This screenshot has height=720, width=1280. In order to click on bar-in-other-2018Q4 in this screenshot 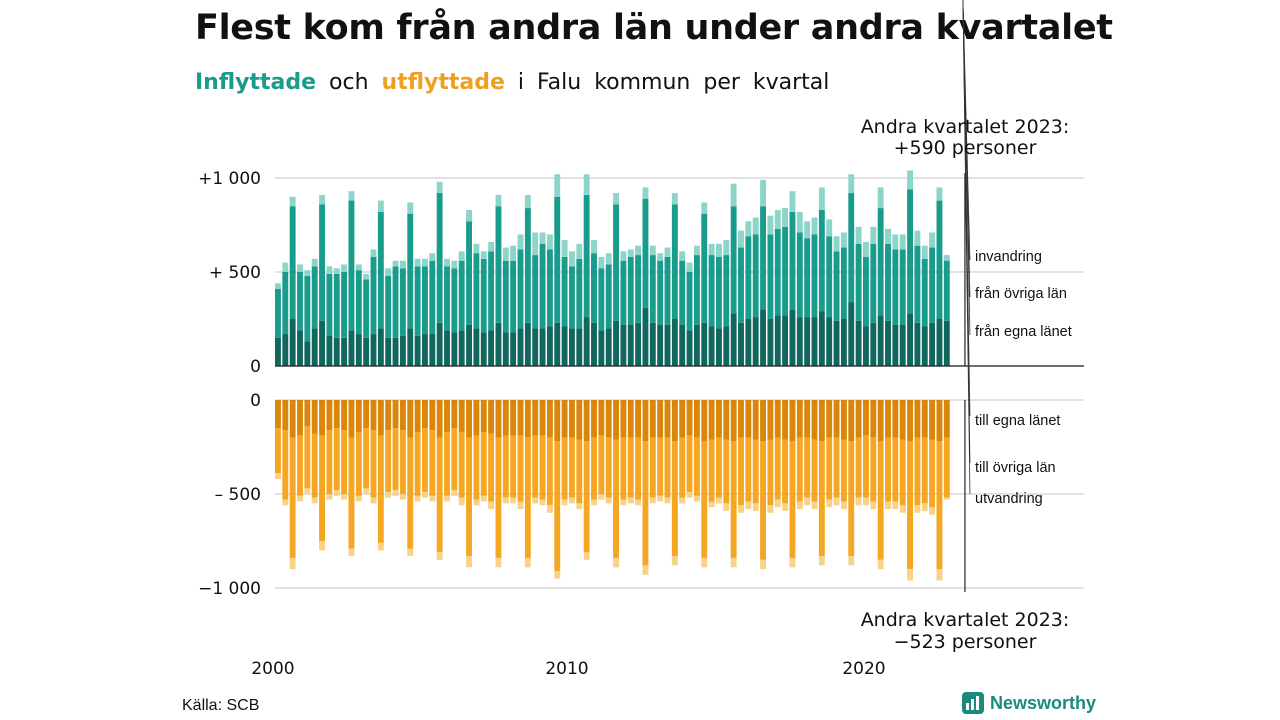, I will do `click(829, 277)`.